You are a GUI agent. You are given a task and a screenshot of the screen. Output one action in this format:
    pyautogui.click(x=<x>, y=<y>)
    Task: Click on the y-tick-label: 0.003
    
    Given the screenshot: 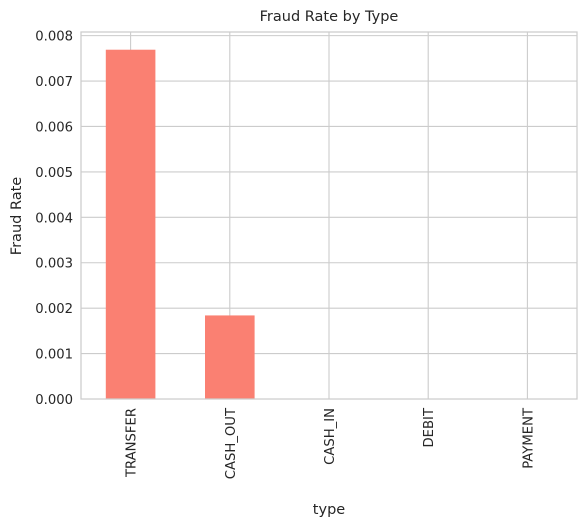 What is the action you would take?
    pyautogui.click(x=54, y=264)
    